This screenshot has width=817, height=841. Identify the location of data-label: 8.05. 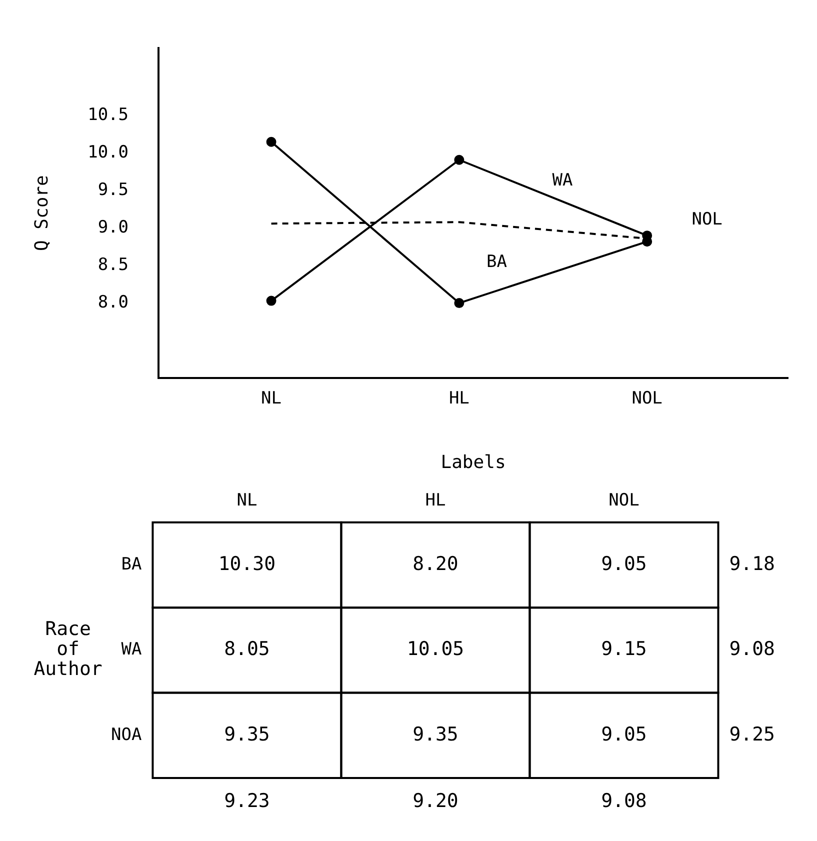
(247, 649).